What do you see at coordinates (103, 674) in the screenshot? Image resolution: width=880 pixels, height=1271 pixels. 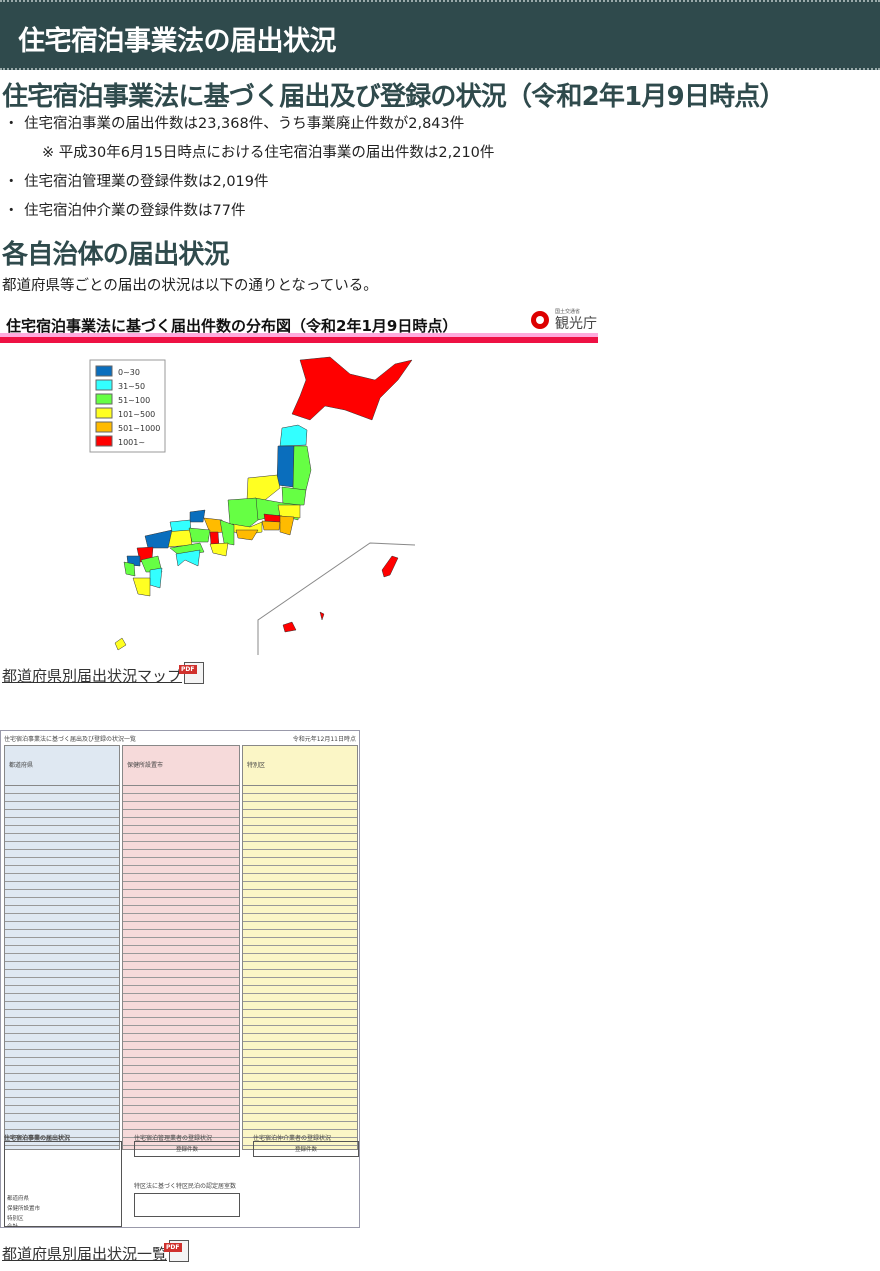 I see `map-pdf-link: 都道府県別届出状況マップ PDF` at bounding box center [103, 674].